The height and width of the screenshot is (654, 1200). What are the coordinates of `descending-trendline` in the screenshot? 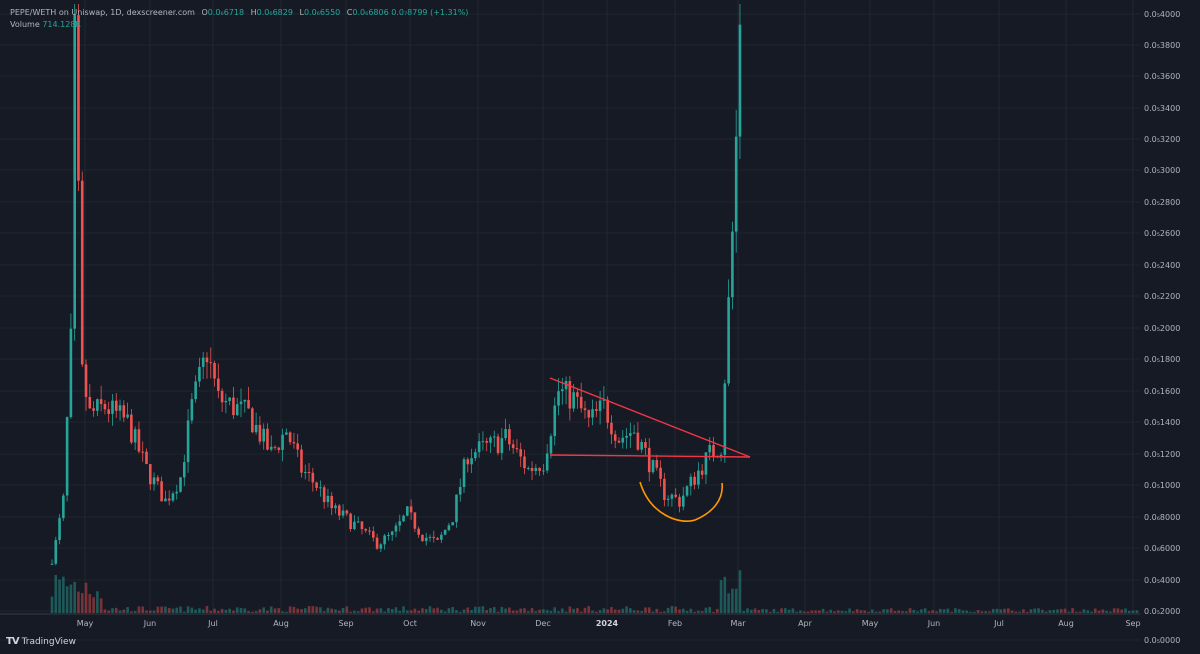 It's located at (650, 417).